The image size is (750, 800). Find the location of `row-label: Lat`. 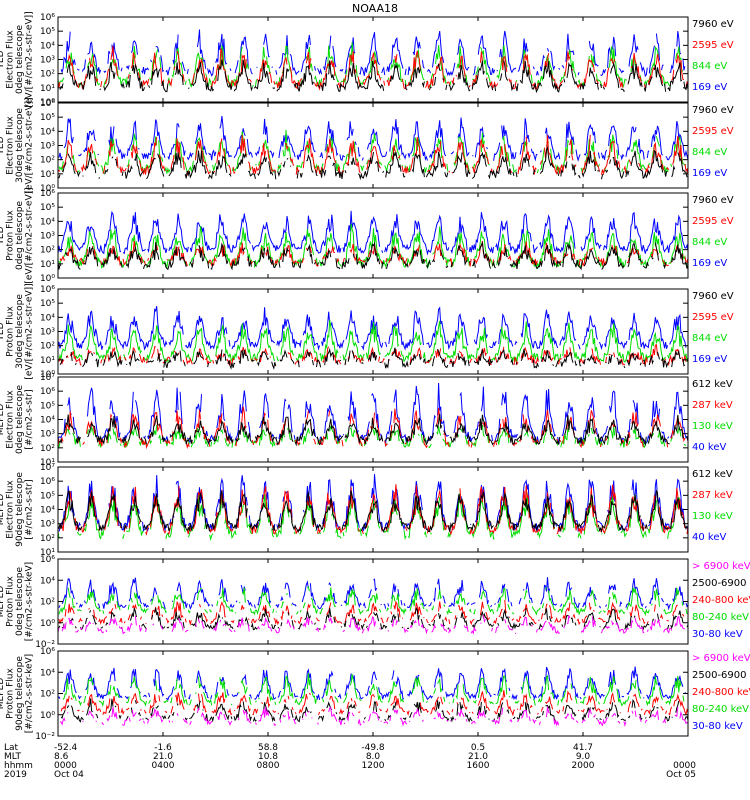

row-label: Lat is located at coordinates (11, 748).